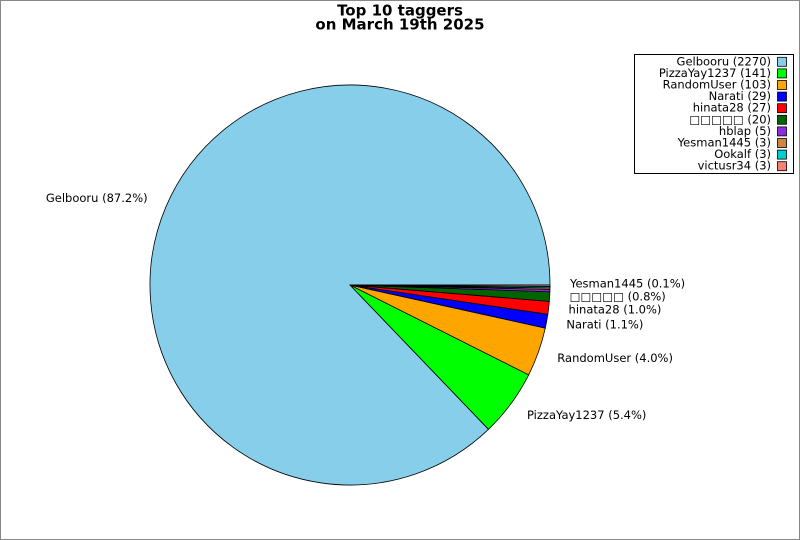  I want to click on legend-label: RandomUser (103), so click(717, 85).